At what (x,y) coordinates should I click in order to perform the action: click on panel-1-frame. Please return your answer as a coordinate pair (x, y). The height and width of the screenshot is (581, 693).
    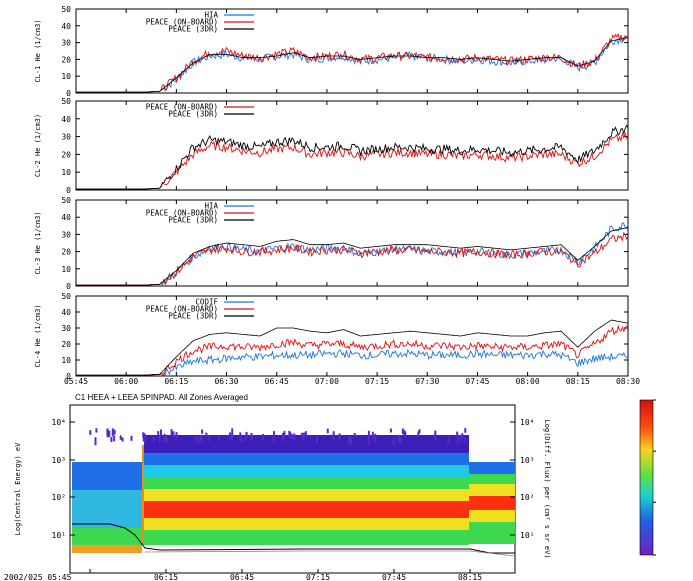
    Looking at the image, I should click on (352, 51).